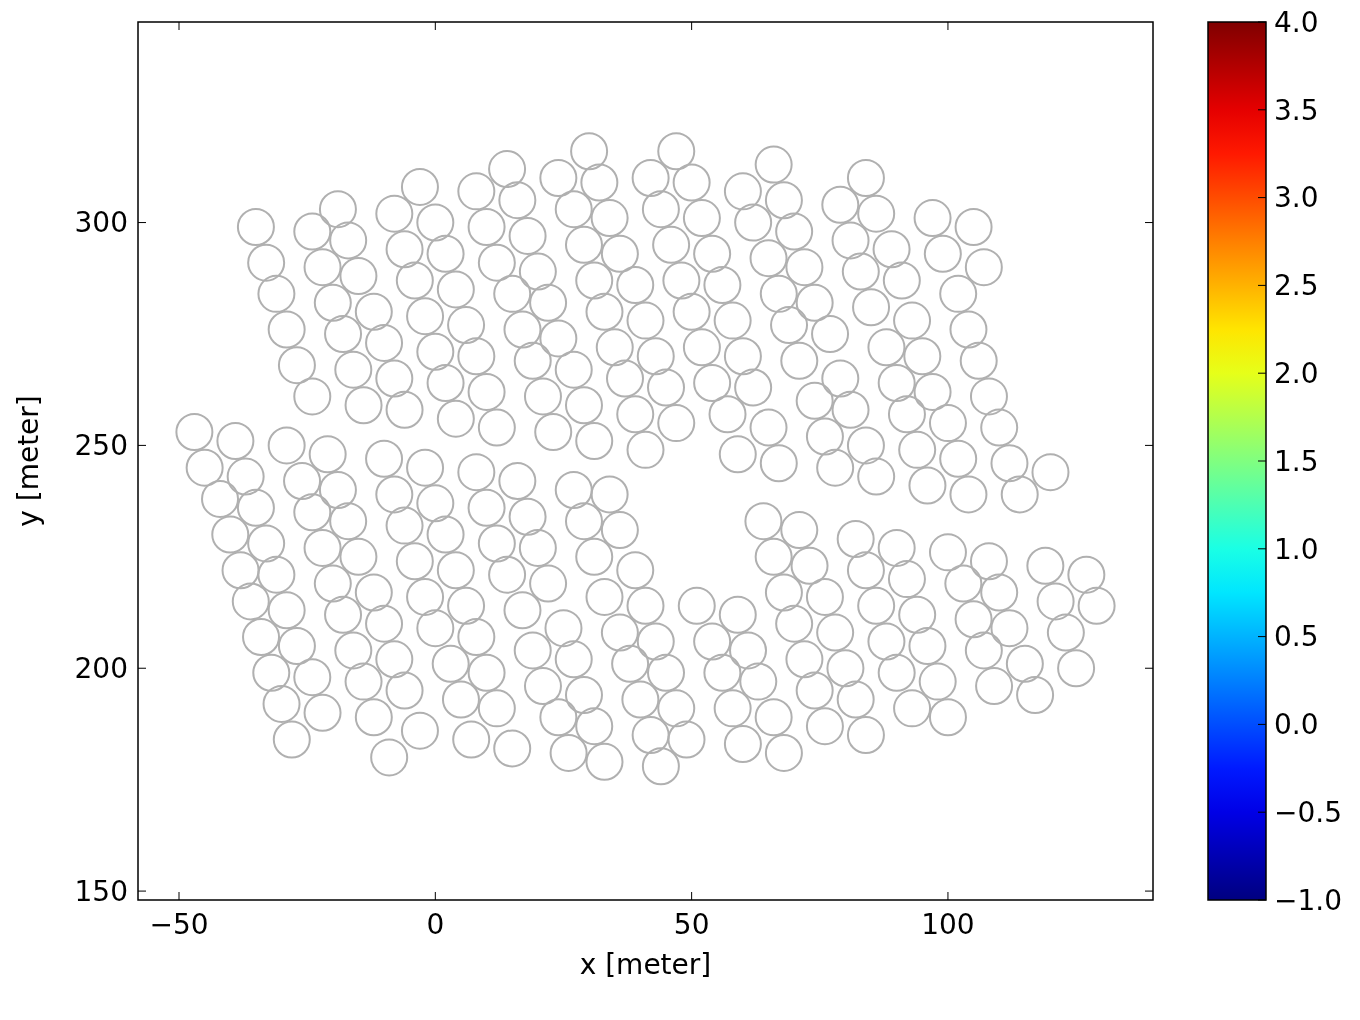 The height and width of the screenshot is (1020, 1360). I want to click on color-bar-label: 1.0, so click(1296, 549).